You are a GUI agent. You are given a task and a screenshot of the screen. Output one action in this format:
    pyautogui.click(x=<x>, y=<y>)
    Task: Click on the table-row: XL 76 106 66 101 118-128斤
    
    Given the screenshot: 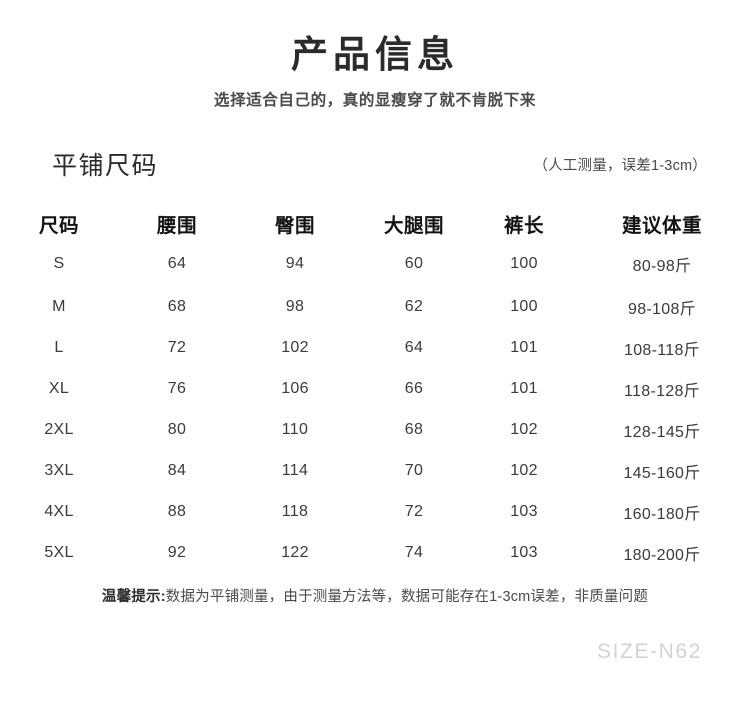 What is the action you would take?
    pyautogui.click(x=375, y=388)
    